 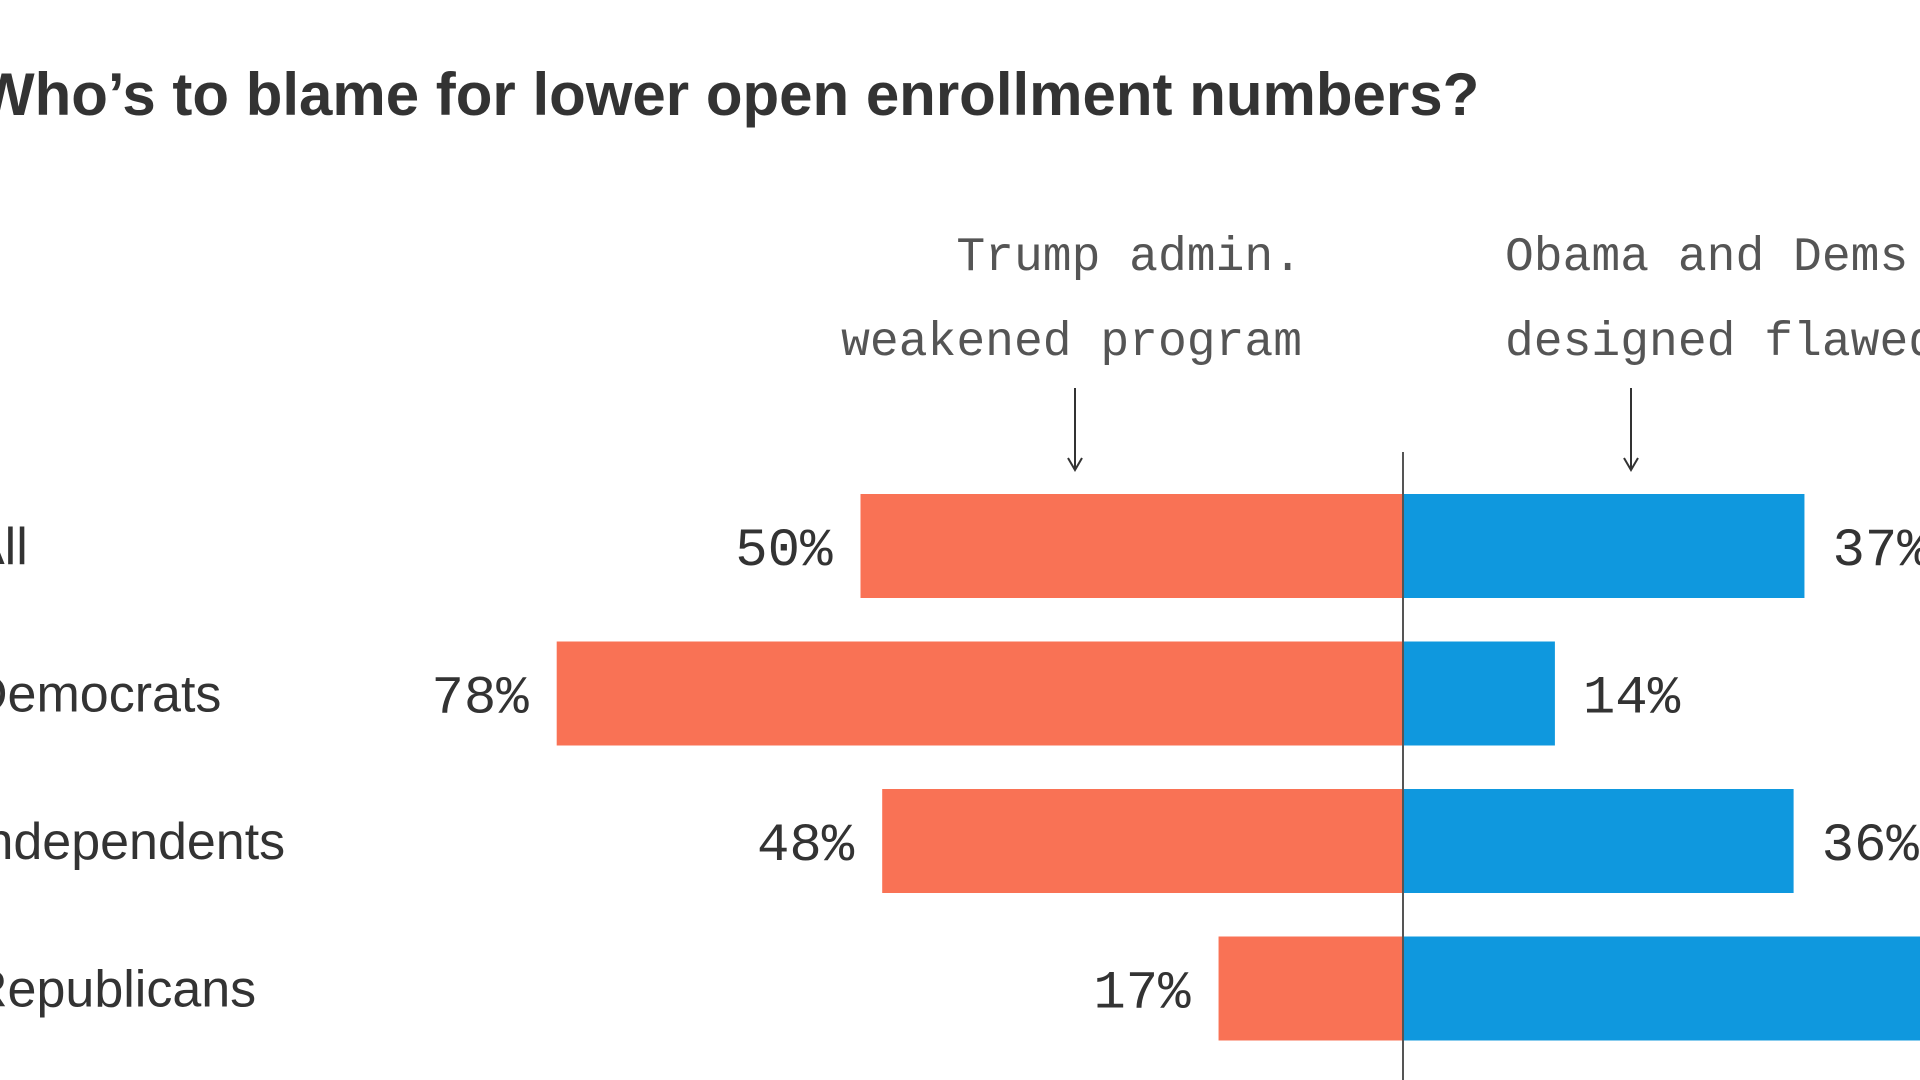 What do you see at coordinates (1129, 258) in the screenshot?
I see `legend-header-left-line1: Trump admin.` at bounding box center [1129, 258].